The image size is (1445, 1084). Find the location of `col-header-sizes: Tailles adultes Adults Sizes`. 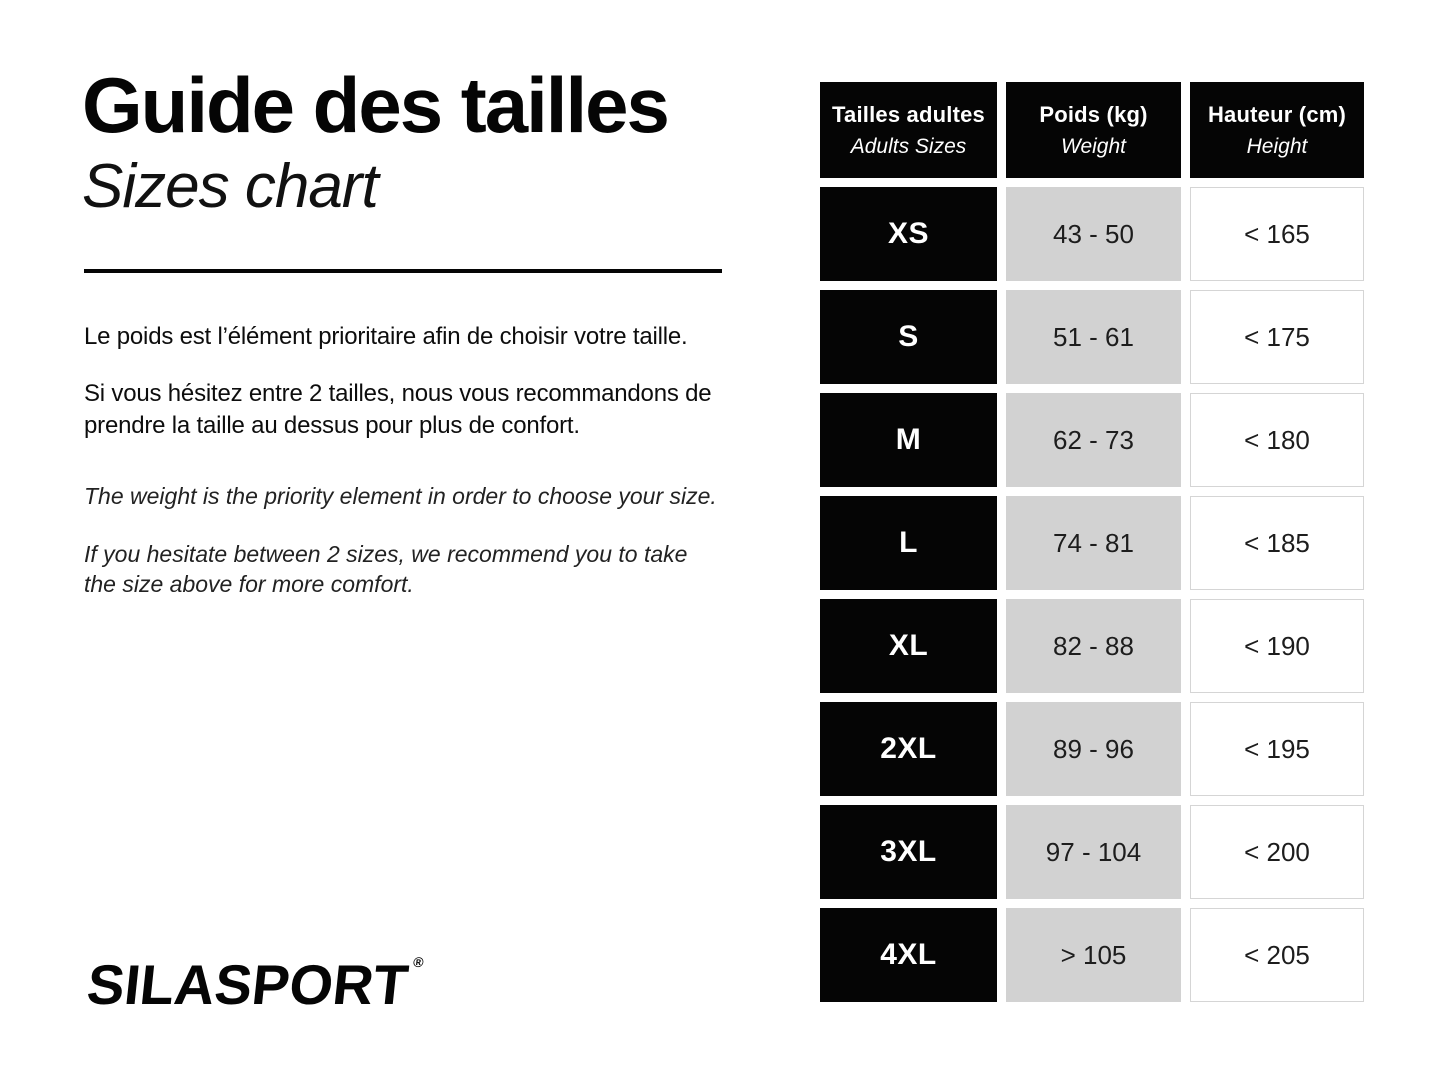

col-header-sizes: Tailles adultes Adults Sizes is located at coordinates (908, 130).